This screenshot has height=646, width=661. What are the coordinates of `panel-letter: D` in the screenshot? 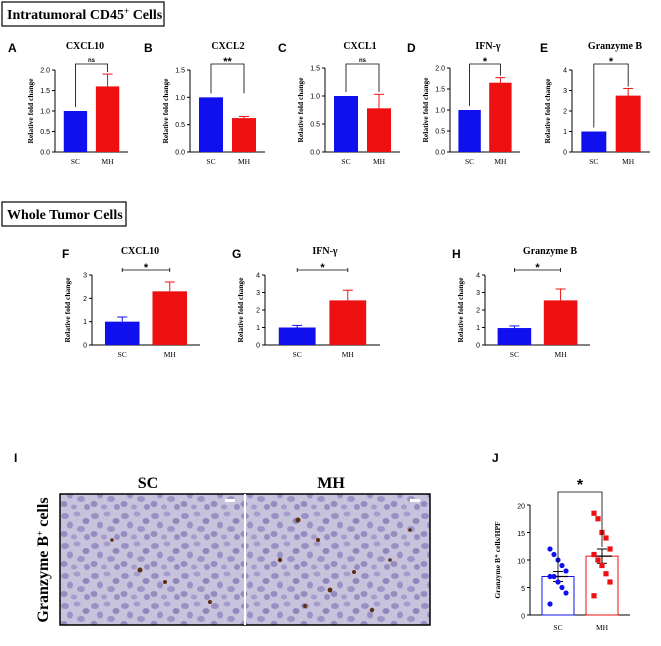 It's located at (411, 48).